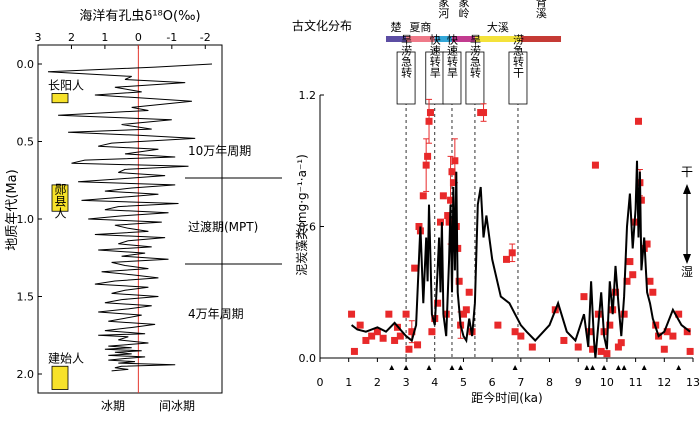  Describe the element at coordinates (443, 9) in the screenshot. I see `culture-label: 石家河` at that location.